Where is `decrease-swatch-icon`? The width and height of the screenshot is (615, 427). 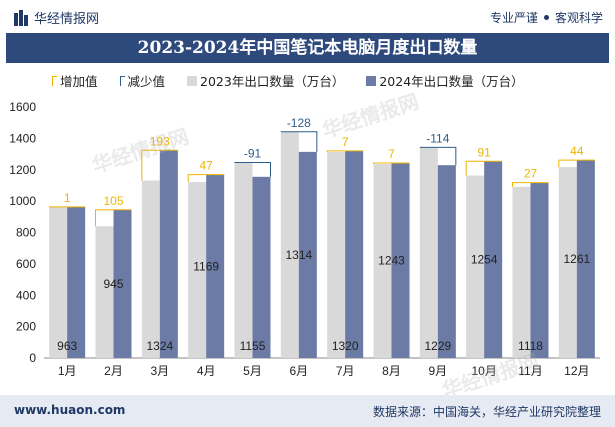 decrease-swatch-icon is located at coordinates (122, 80).